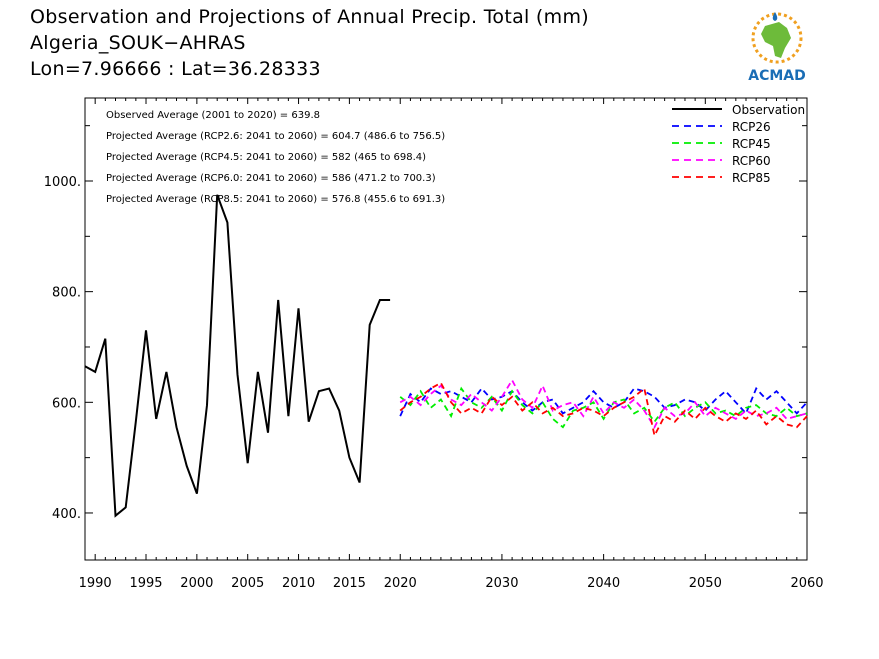 The height and width of the screenshot is (659, 879). What do you see at coordinates (175, 69) in the screenshot?
I see `station-coordinates: Lon=7.96666 : Lat=36.28333` at bounding box center [175, 69].